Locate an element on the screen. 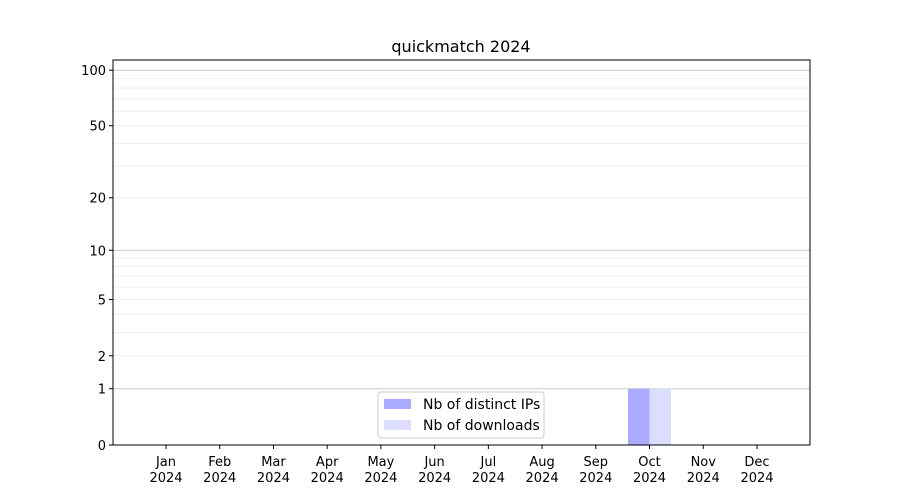  legend: Nb of distinct IPs Nb of downloads is located at coordinates (461, 415).